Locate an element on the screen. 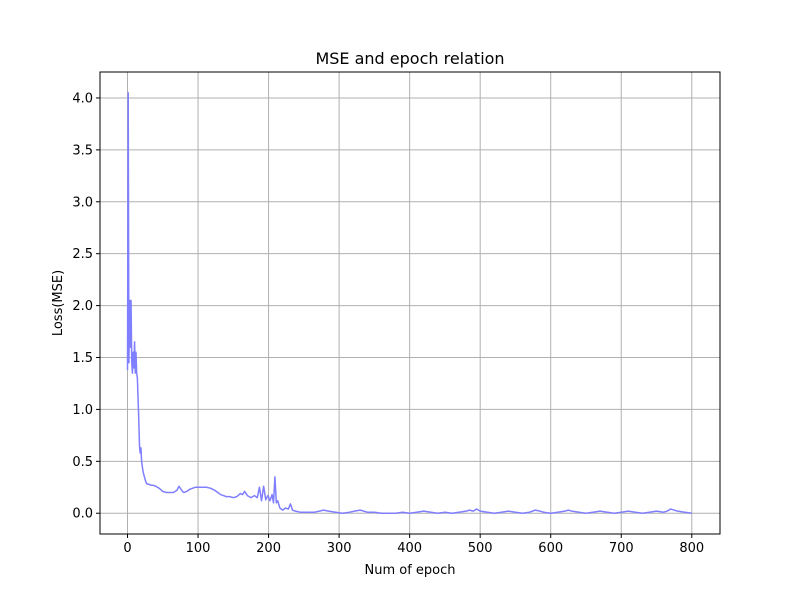  x-tick-label: 700 is located at coordinates (621, 548).